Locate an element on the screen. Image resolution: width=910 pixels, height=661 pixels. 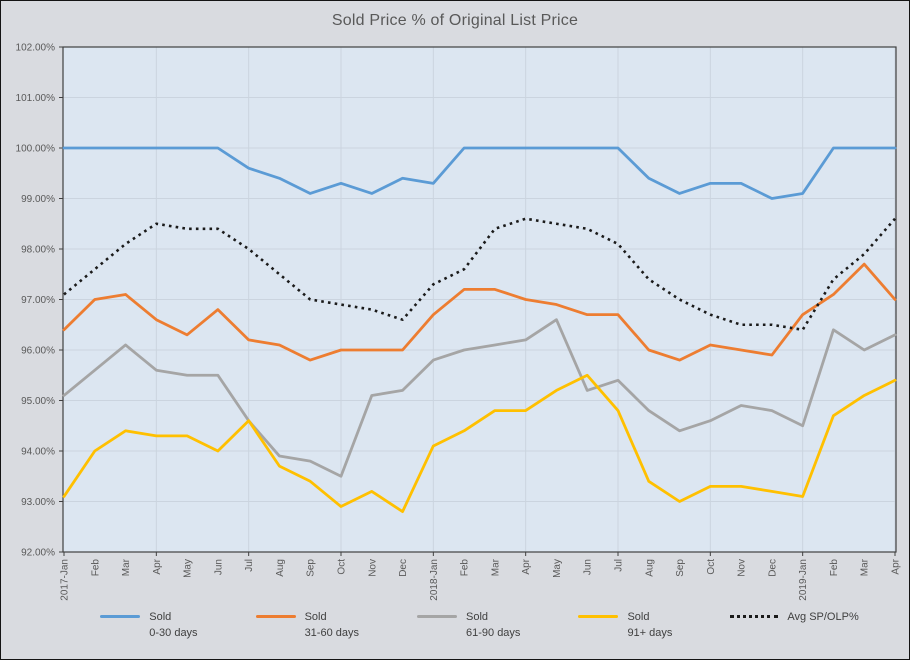
legend-swatch-sold-31-60-days is located at coordinates (275, 616).